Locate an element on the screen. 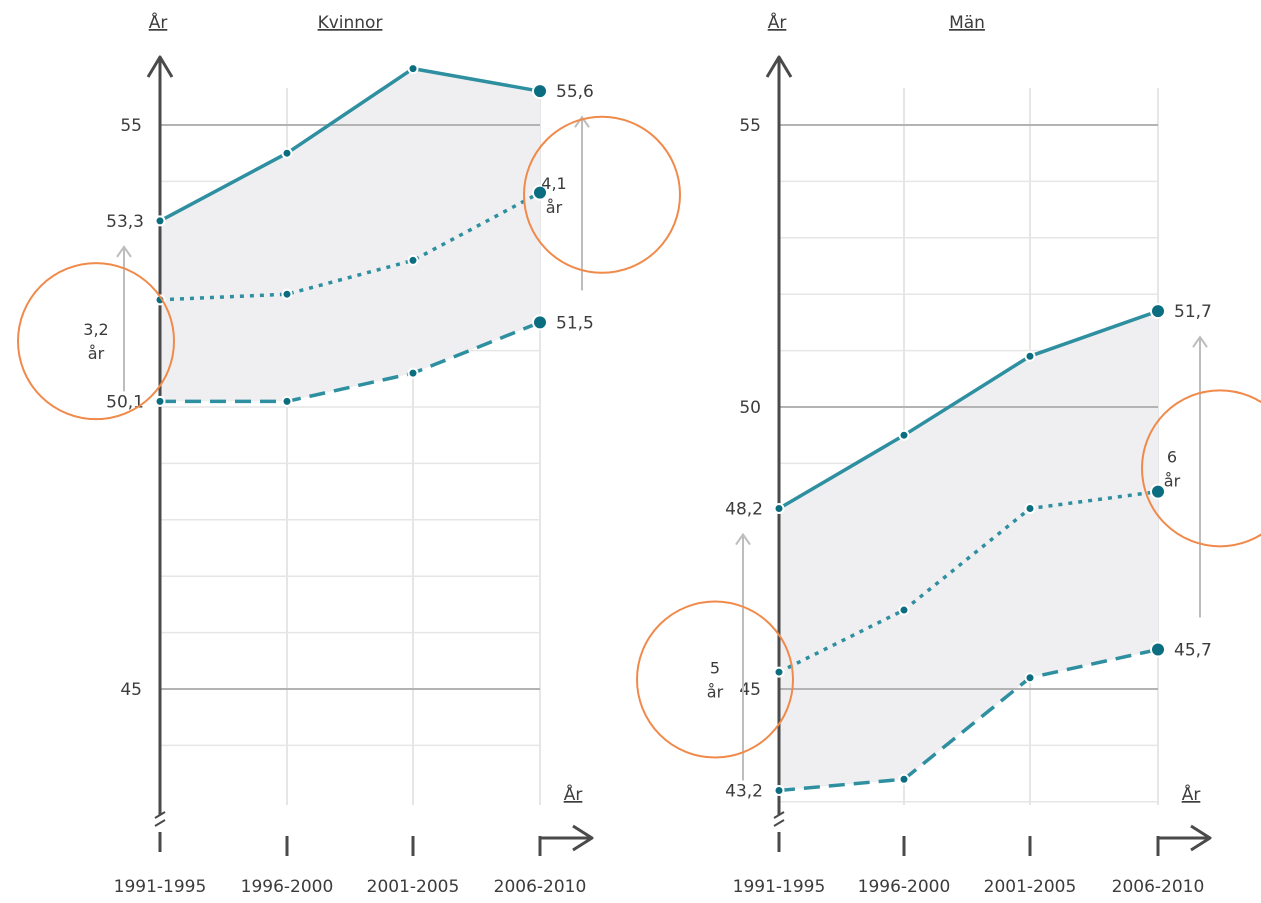 Image resolution: width=1261 pixels, height=903 pixels. gap-value: 4,1 is located at coordinates (553, 183).